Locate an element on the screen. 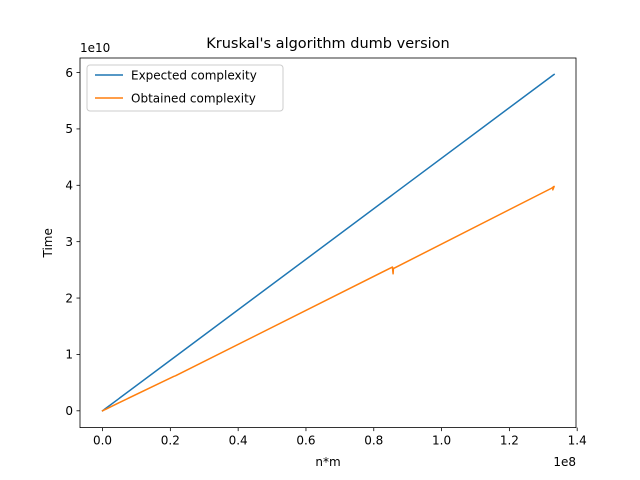 The image size is (640, 480). x-axis-ticks: 0.0 0.2 0.4 0.6 0.8 1.0 1.2 1.4 is located at coordinates (340, 437).